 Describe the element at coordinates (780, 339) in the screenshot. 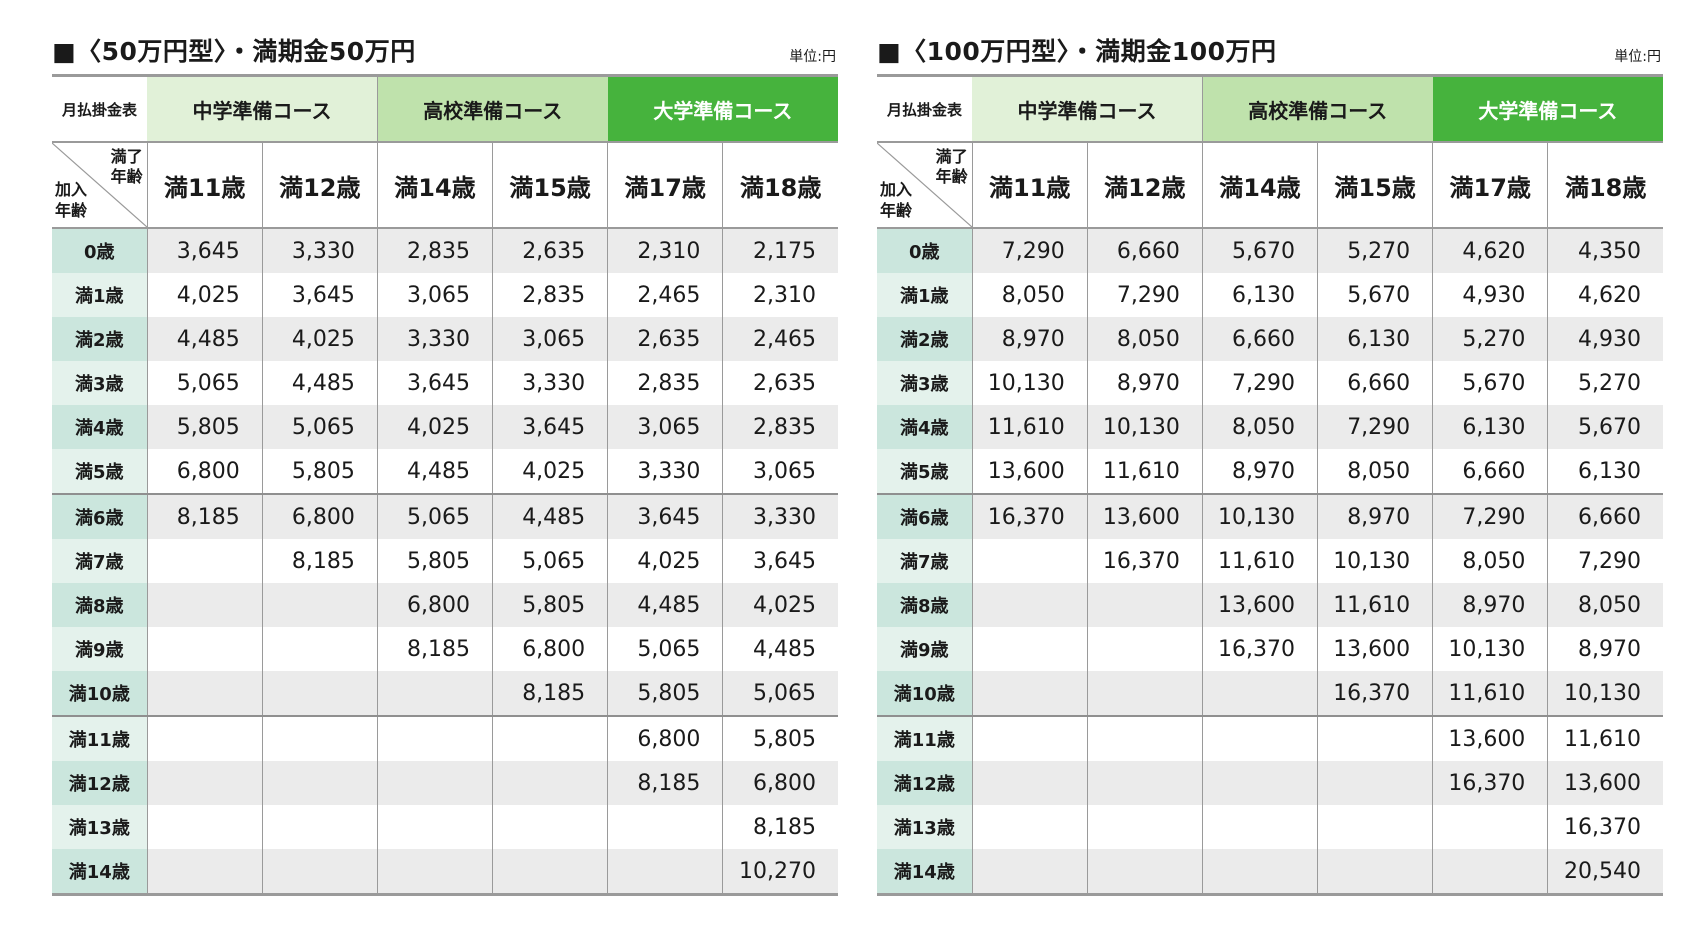

I see `premium-cell: 2,465` at that location.